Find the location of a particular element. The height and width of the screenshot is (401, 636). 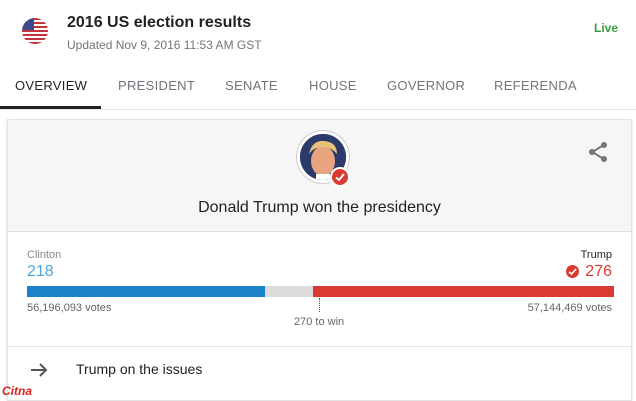

active-tab-indicator is located at coordinates (50, 107).